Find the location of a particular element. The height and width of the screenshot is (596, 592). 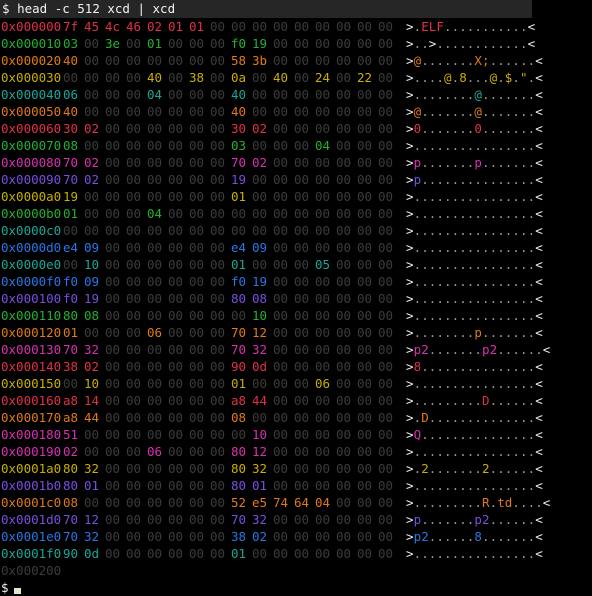

ascii-char: 0 is located at coordinates (478, 128).